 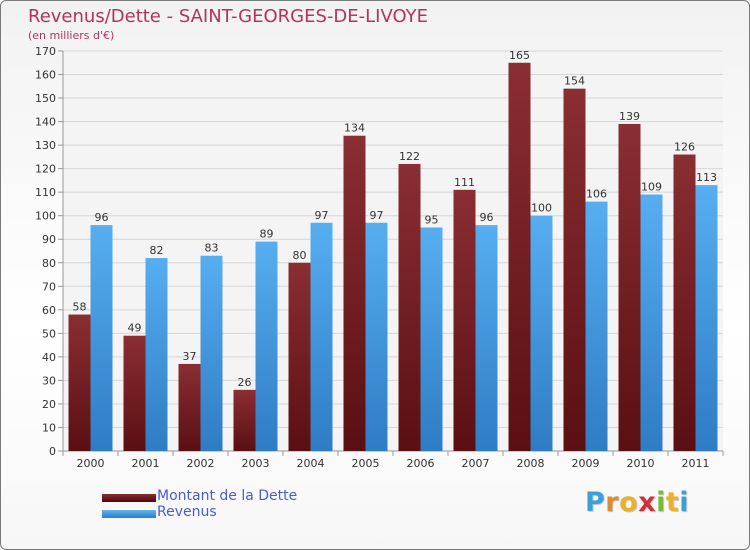 I want to click on x-tick-label-2009: 2009, so click(x=586, y=463).